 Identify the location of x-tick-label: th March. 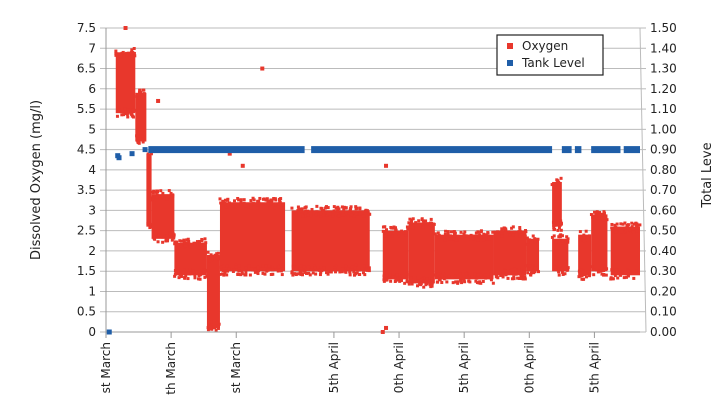
(171, 368).